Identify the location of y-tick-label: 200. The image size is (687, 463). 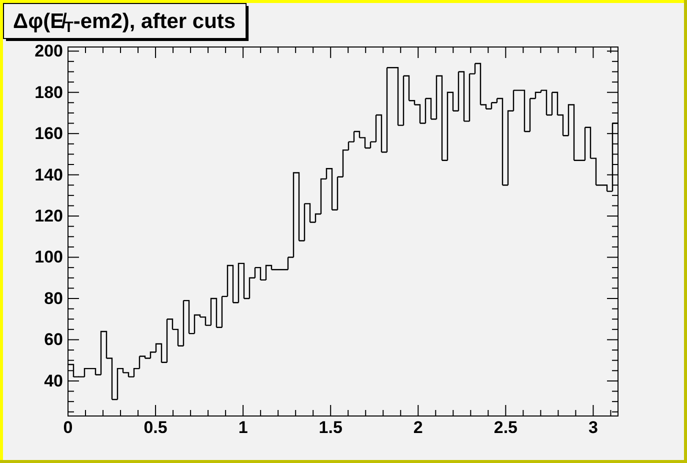
(48, 51).